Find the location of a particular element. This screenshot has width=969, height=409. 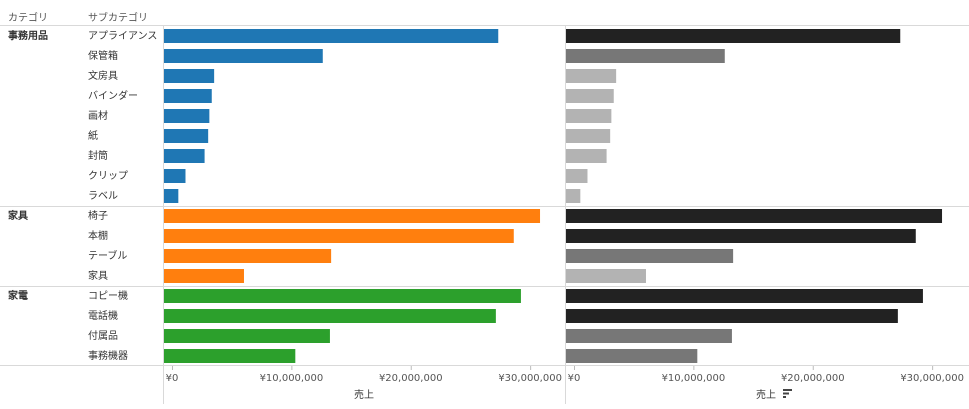

subcategory-label: 事務機器 is located at coordinates (108, 355).